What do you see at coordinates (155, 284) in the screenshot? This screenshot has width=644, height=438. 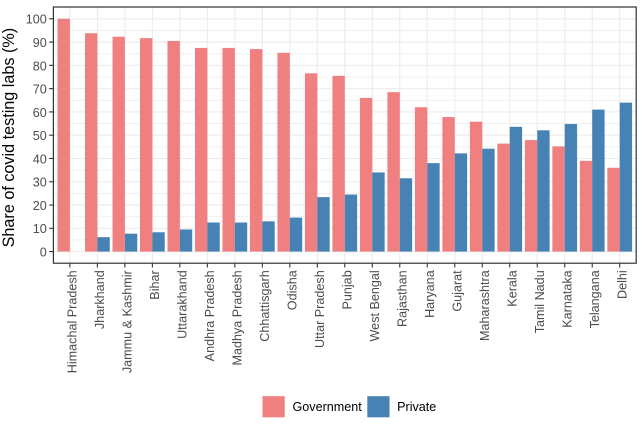 I see `svg-text: Bihar` at bounding box center [155, 284].